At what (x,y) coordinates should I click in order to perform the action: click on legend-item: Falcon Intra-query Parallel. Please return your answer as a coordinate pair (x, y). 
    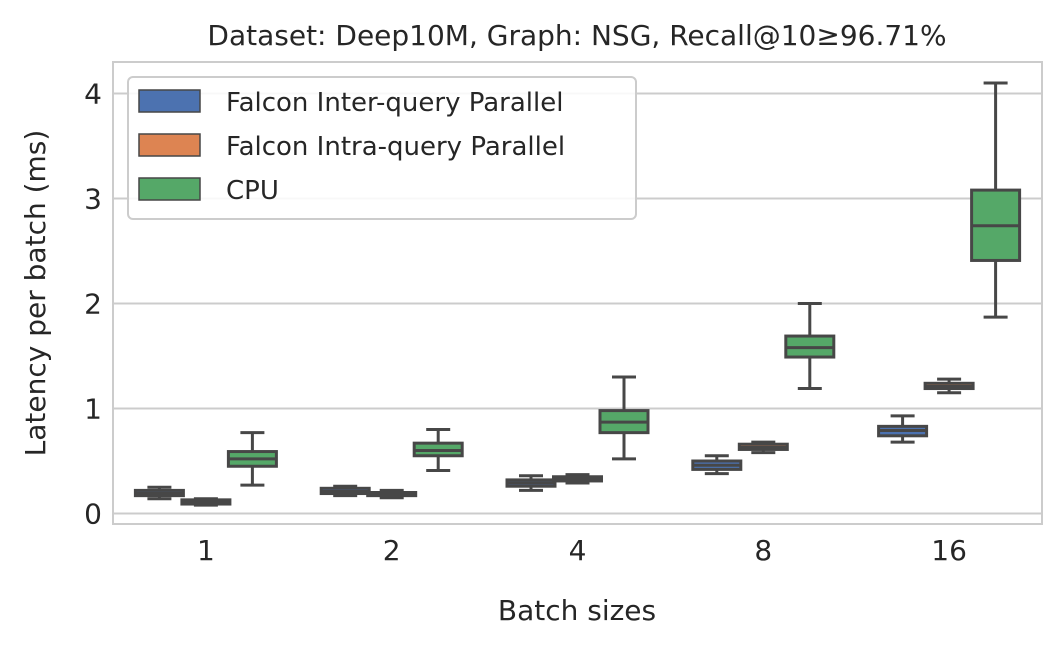
    Looking at the image, I should click on (351, 147).